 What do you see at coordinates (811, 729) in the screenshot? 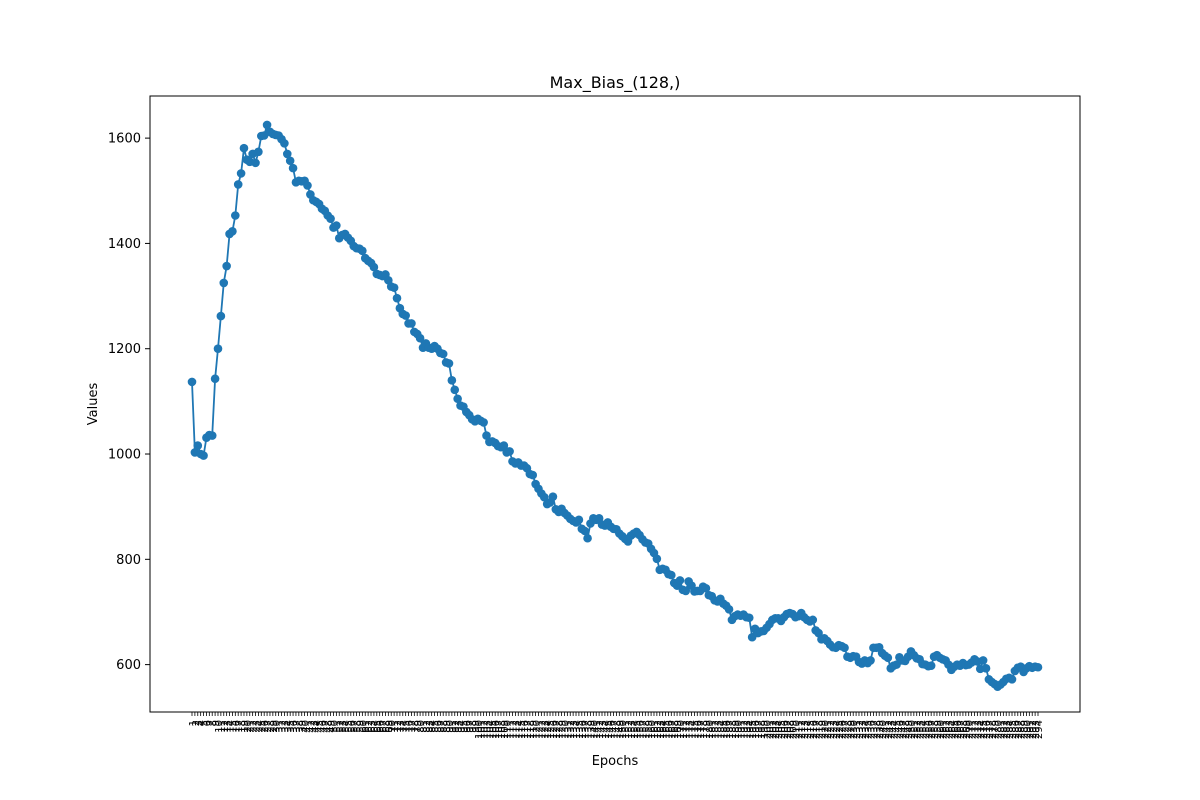
I see `x-tick-label: 215` at bounding box center [811, 729].